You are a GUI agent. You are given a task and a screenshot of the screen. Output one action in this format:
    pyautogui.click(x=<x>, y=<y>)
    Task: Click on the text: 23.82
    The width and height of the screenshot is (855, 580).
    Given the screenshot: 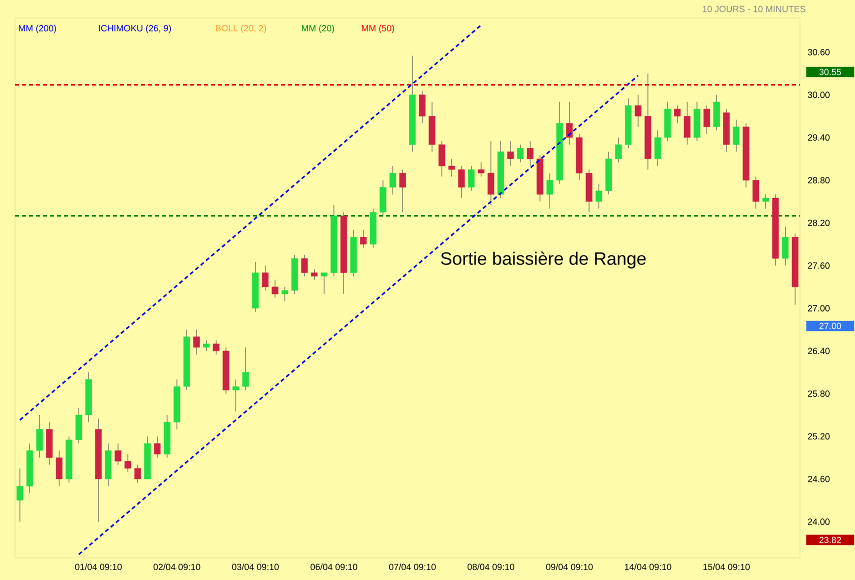 What is the action you would take?
    pyautogui.click(x=830, y=540)
    